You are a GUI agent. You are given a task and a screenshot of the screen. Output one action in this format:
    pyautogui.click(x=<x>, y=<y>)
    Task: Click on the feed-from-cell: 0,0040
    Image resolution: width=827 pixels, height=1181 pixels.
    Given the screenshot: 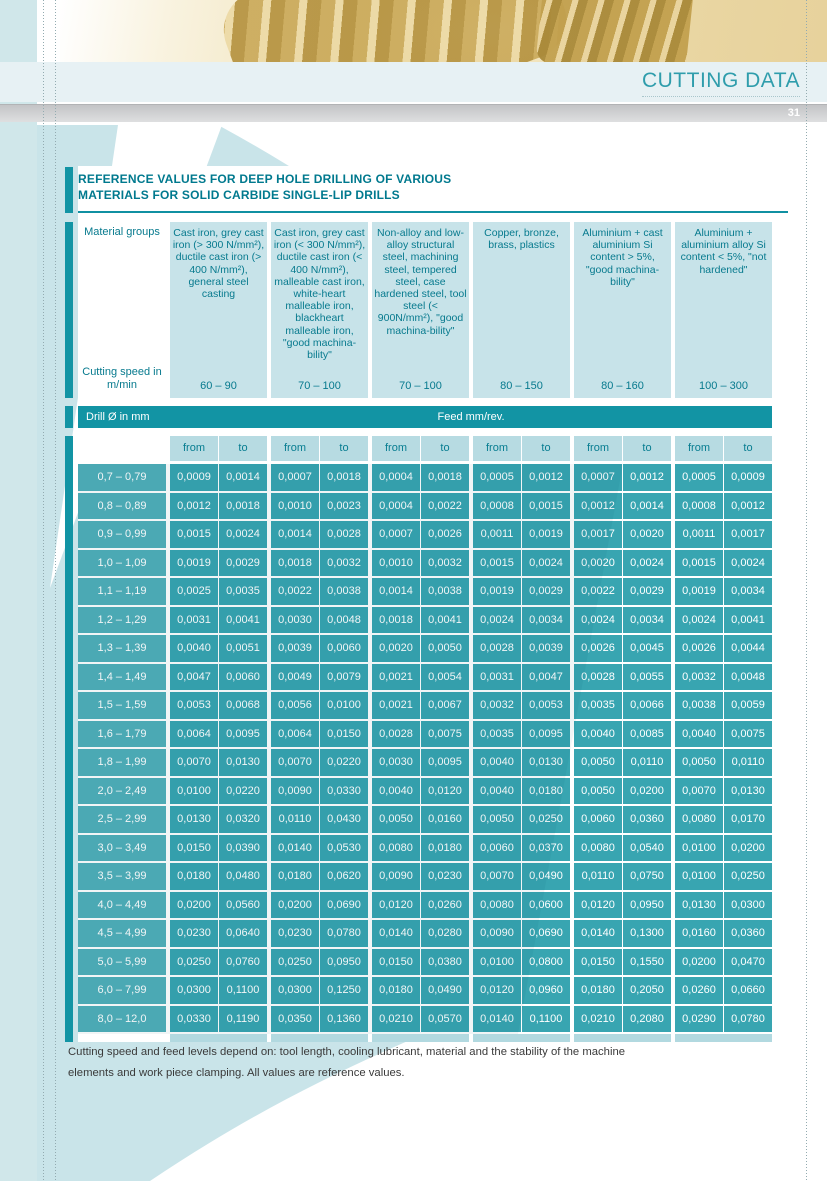 What is the action you would take?
    pyautogui.click(x=497, y=790)
    